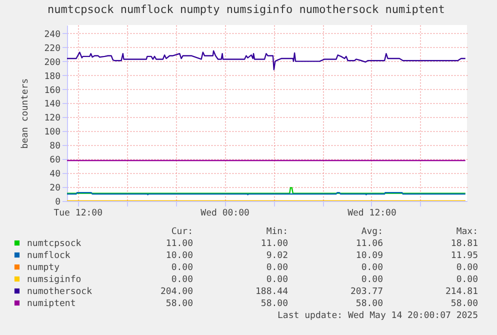 The height and width of the screenshot is (335, 497). What do you see at coordinates (55, 189) in the screenshot?
I see `y-tick-label: 20` at bounding box center [55, 189].